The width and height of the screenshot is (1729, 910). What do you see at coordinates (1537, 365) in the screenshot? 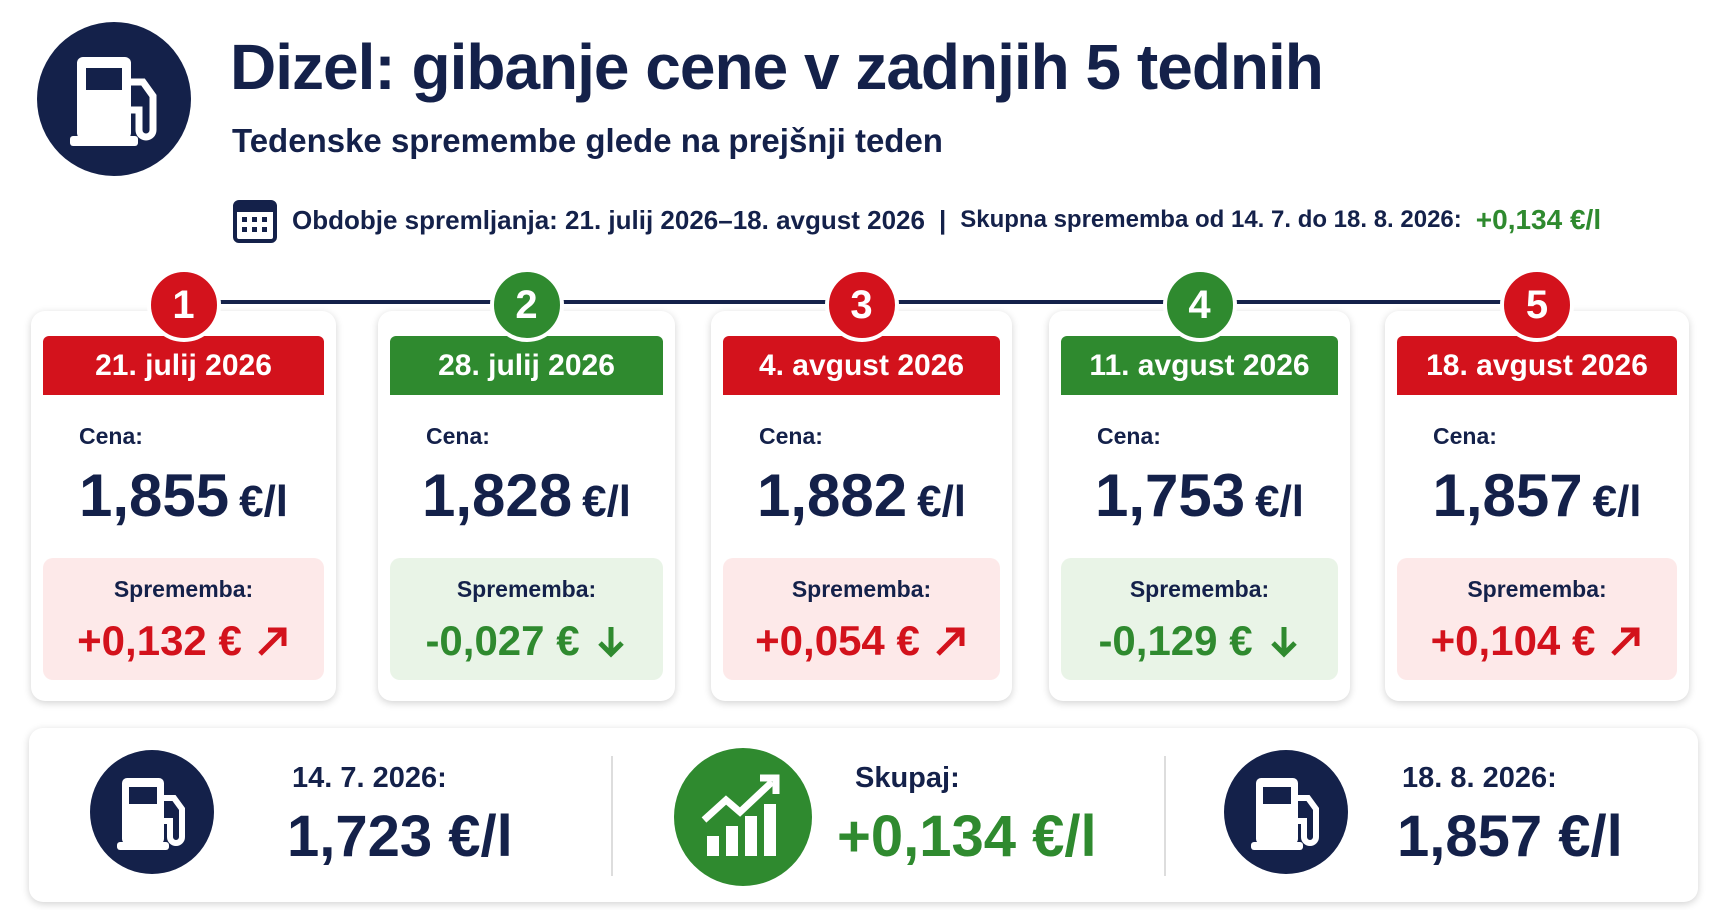
I see `date-band: 18. avgust 2026` at bounding box center [1537, 365].